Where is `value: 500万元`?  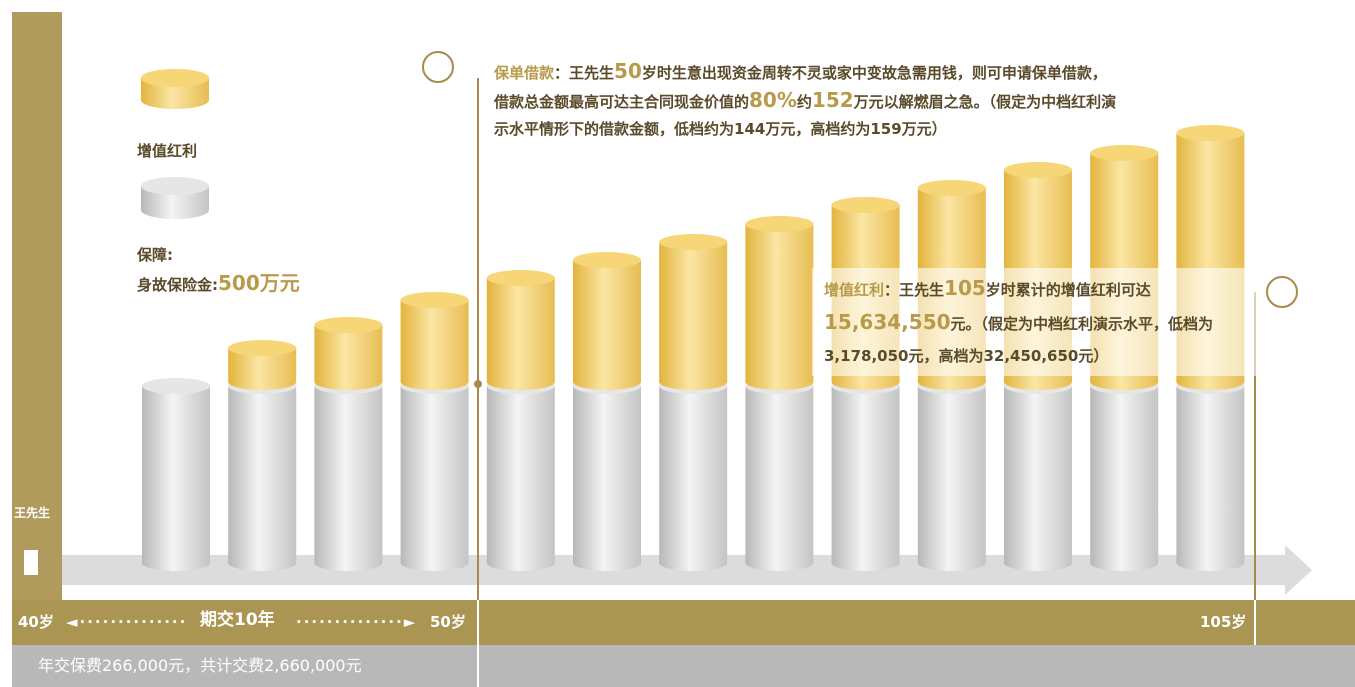
value: 500万元 is located at coordinates (259, 283).